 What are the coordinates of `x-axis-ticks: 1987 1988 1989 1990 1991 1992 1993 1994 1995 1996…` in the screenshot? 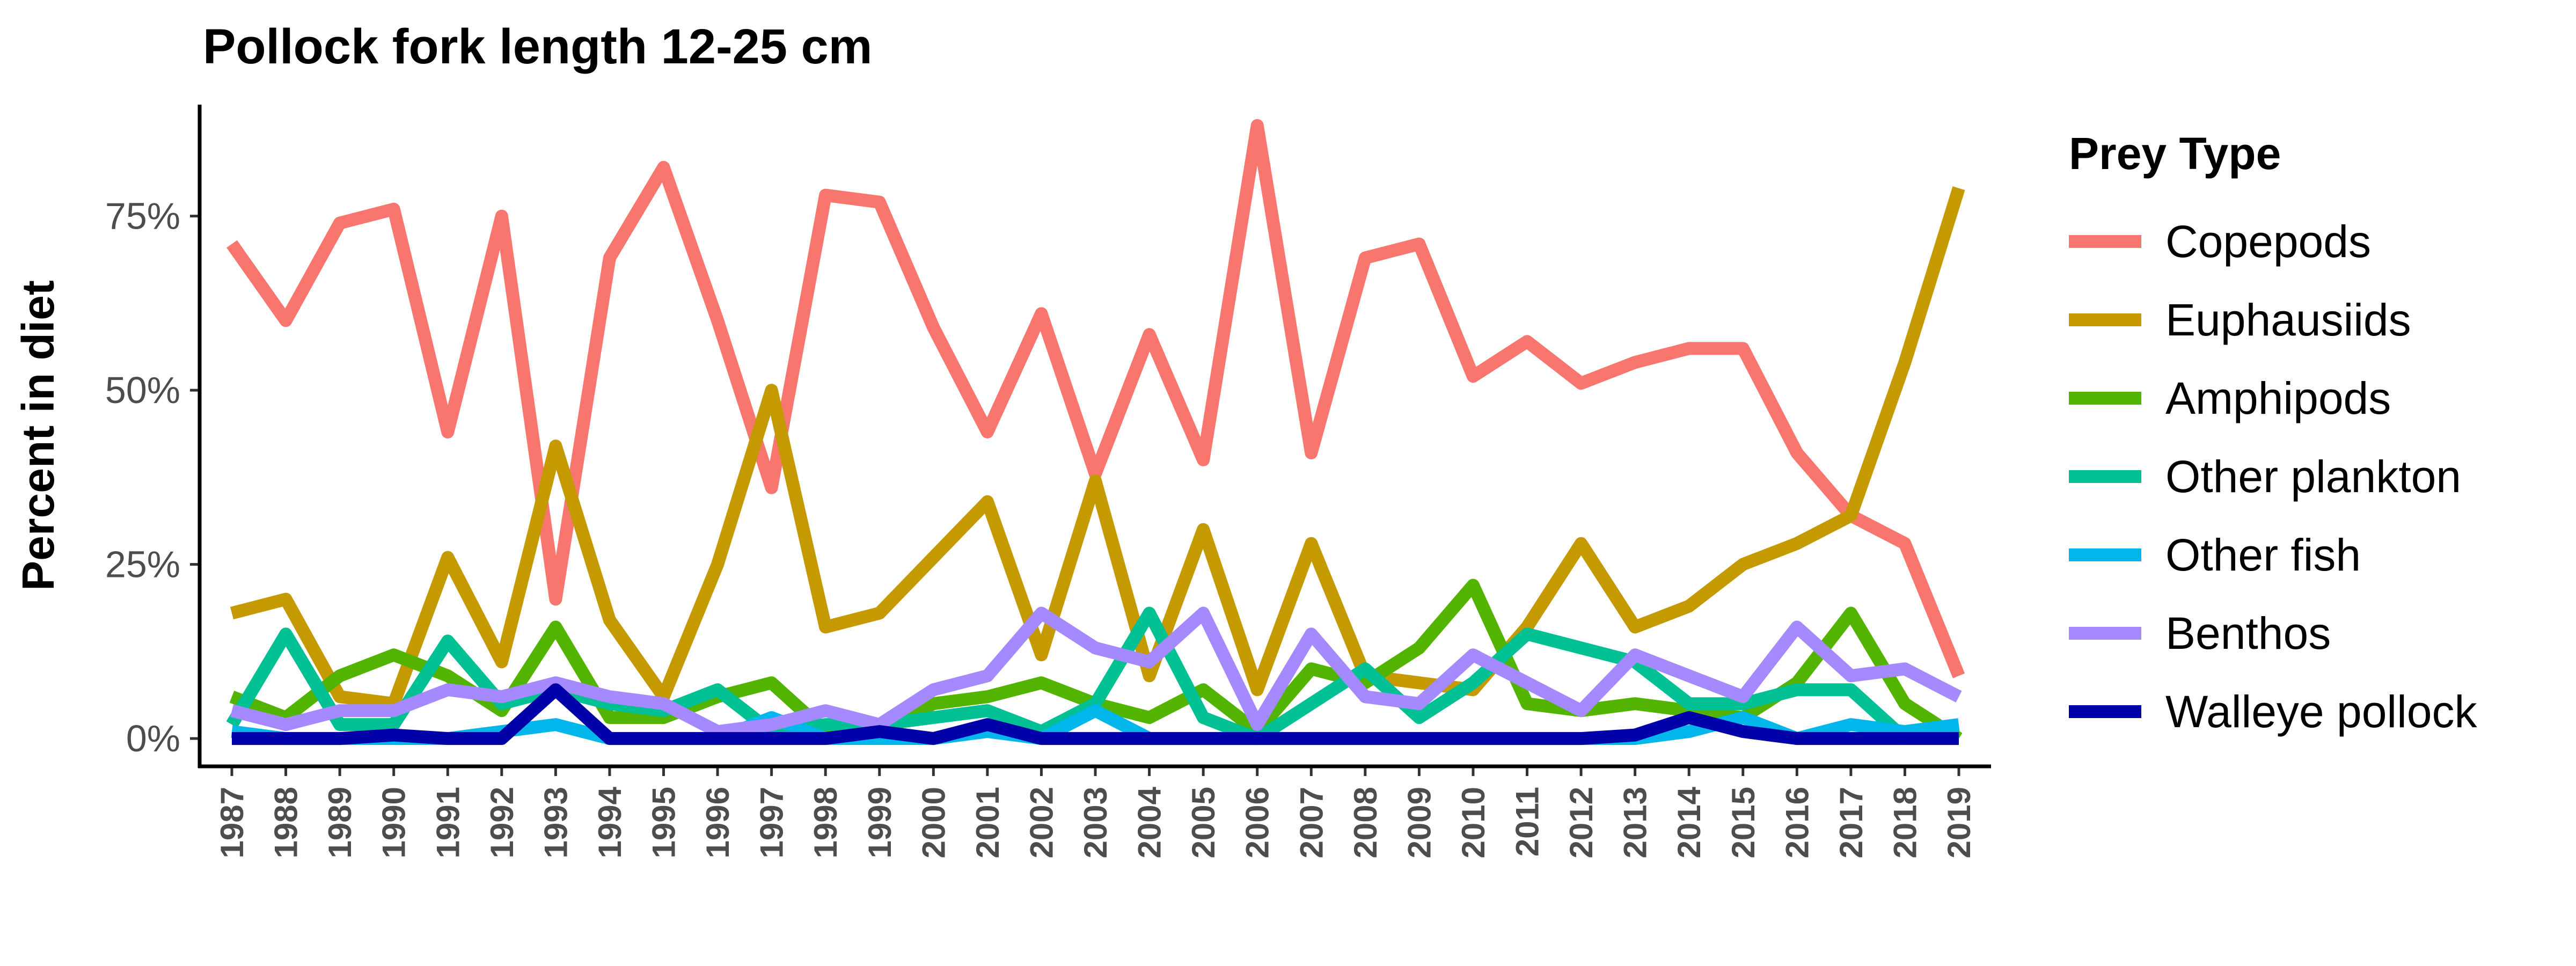 It's located at (1095, 812).